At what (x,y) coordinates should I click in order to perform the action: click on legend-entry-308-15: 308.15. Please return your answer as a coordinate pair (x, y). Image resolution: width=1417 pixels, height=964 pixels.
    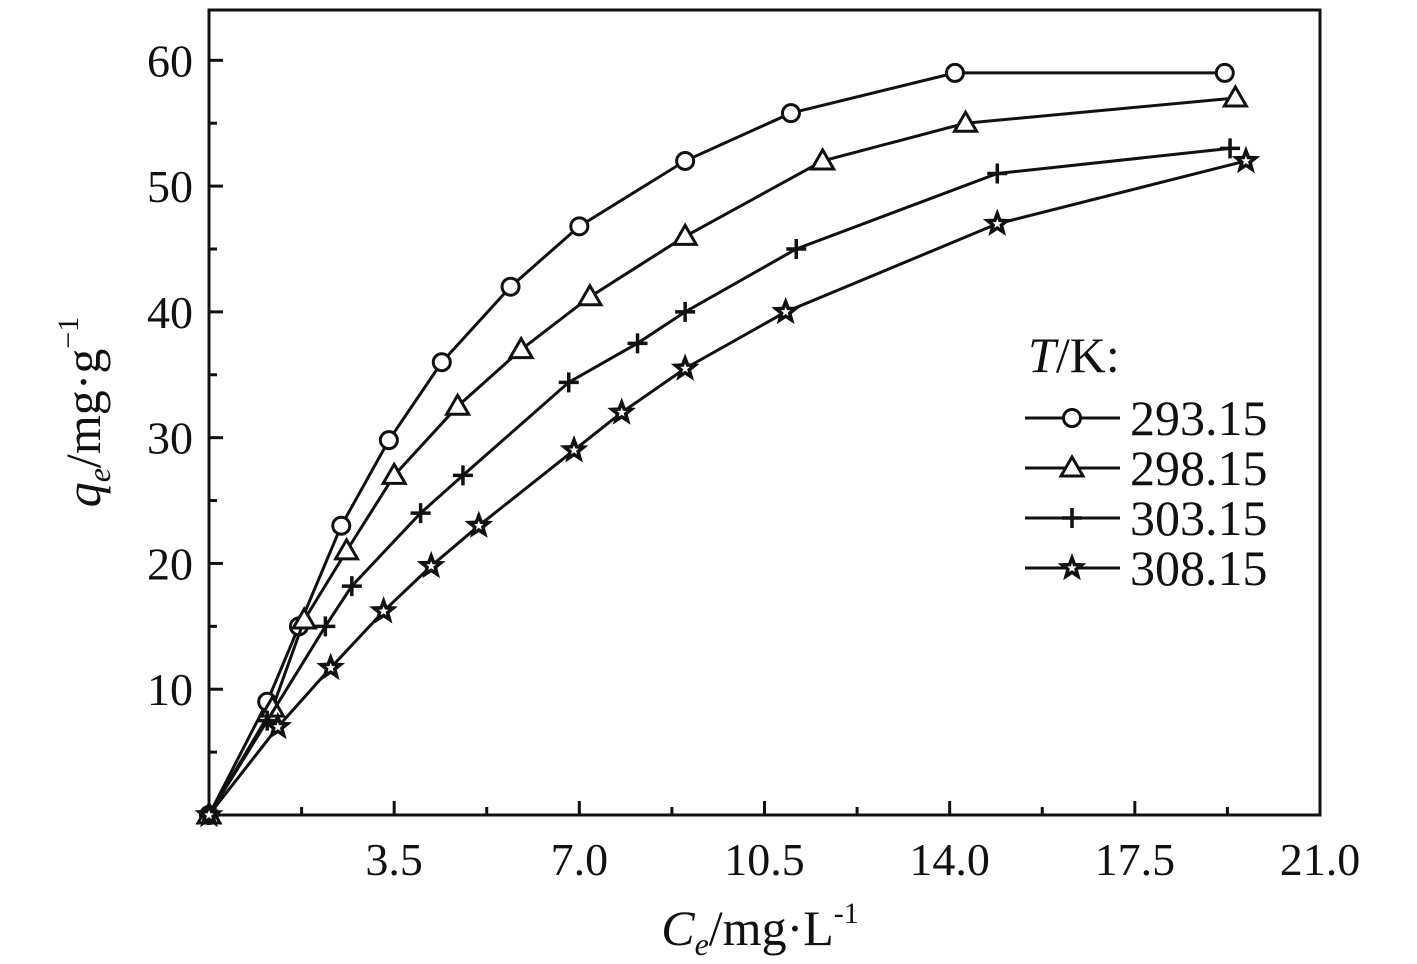
    Looking at the image, I should click on (1146, 568).